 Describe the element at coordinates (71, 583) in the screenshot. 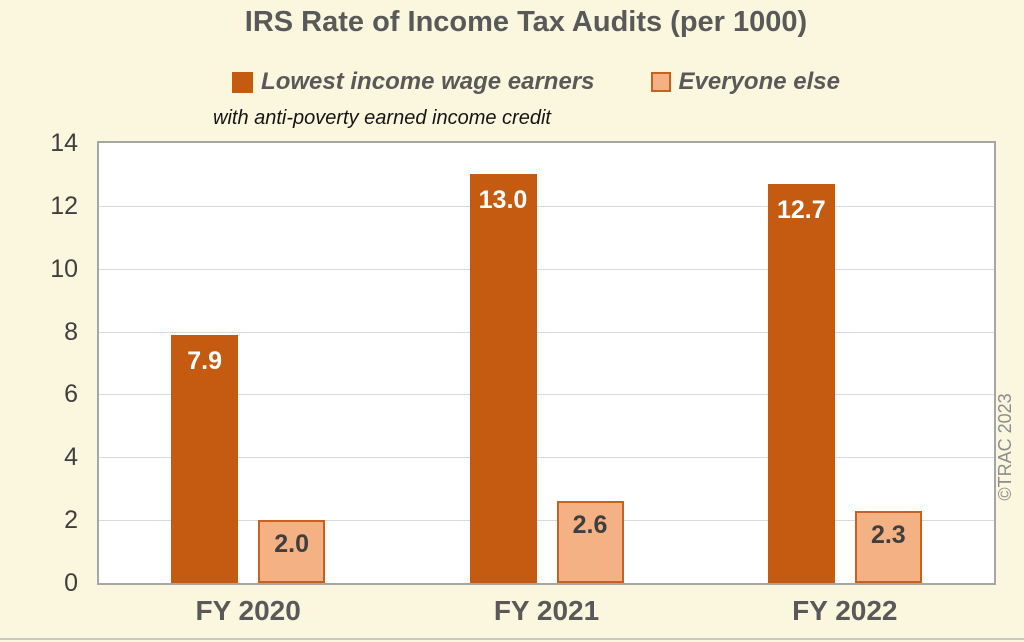

I see `y-tick-label-0: 0` at that location.